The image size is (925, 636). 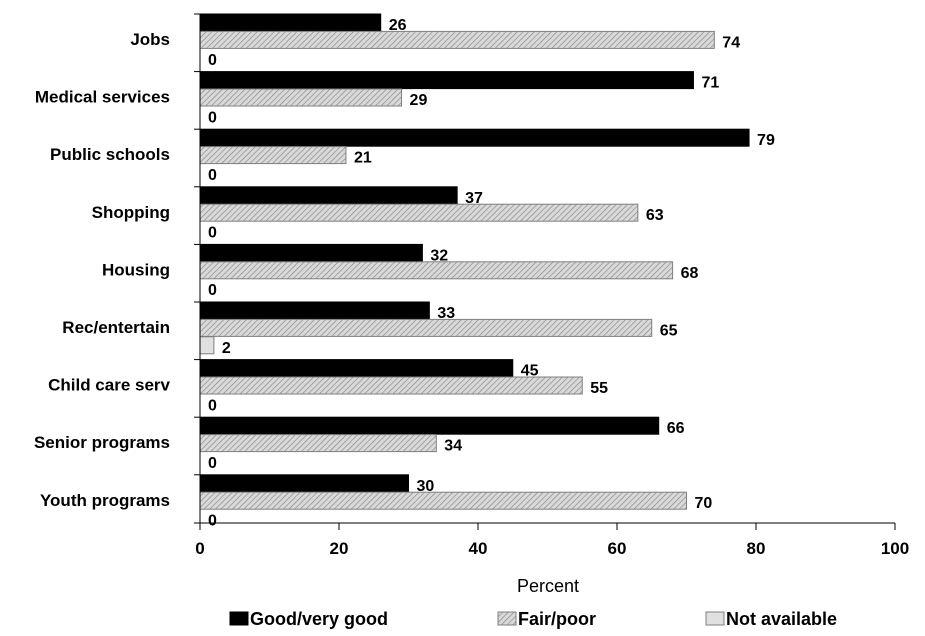 I want to click on data-label: 34, so click(x=453, y=446).